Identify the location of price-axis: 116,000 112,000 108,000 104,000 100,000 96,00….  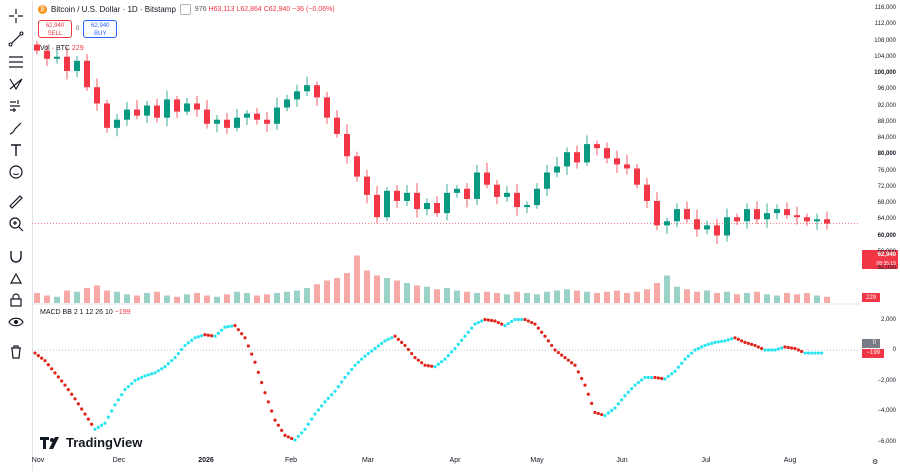
(880, 235).